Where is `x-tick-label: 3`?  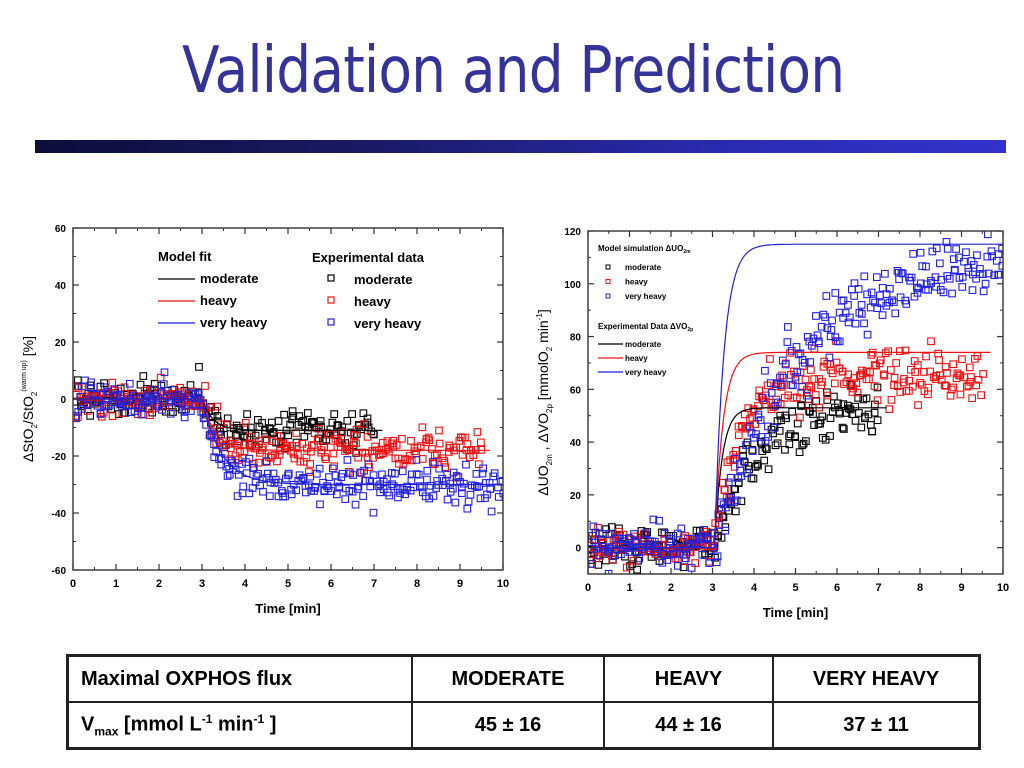
x-tick-label: 3 is located at coordinates (712, 588).